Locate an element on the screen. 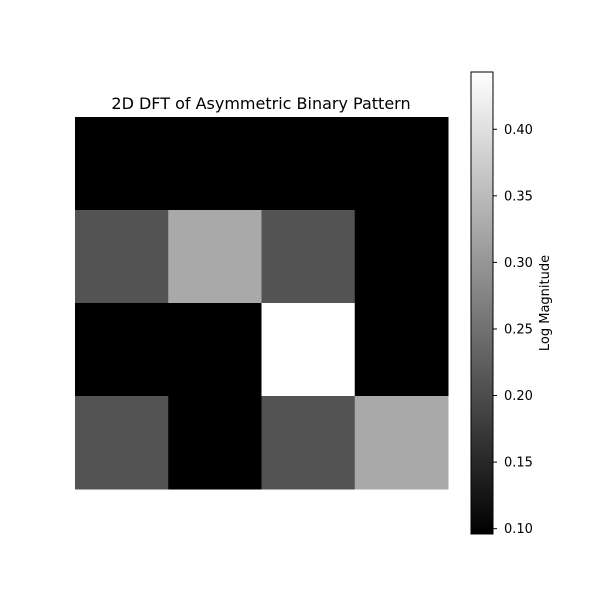 This screenshot has width=600, height=600. chart-title: 2D DFT of Asymmetric Binary Pattern is located at coordinates (260, 103).